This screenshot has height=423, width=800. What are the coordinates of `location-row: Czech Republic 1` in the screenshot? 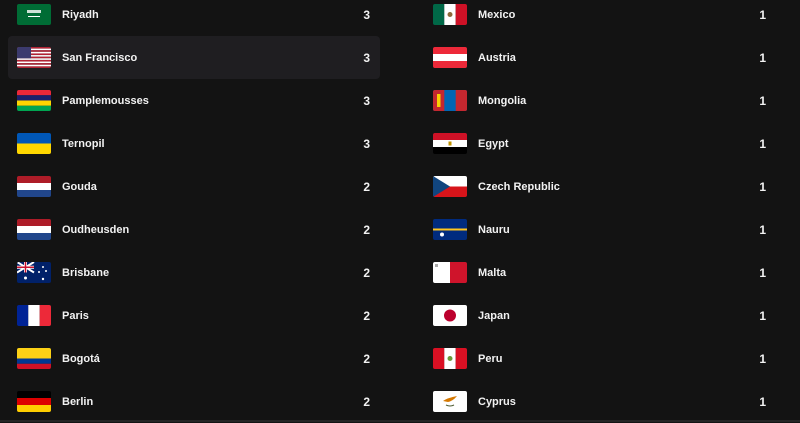 It's located at (600, 186).